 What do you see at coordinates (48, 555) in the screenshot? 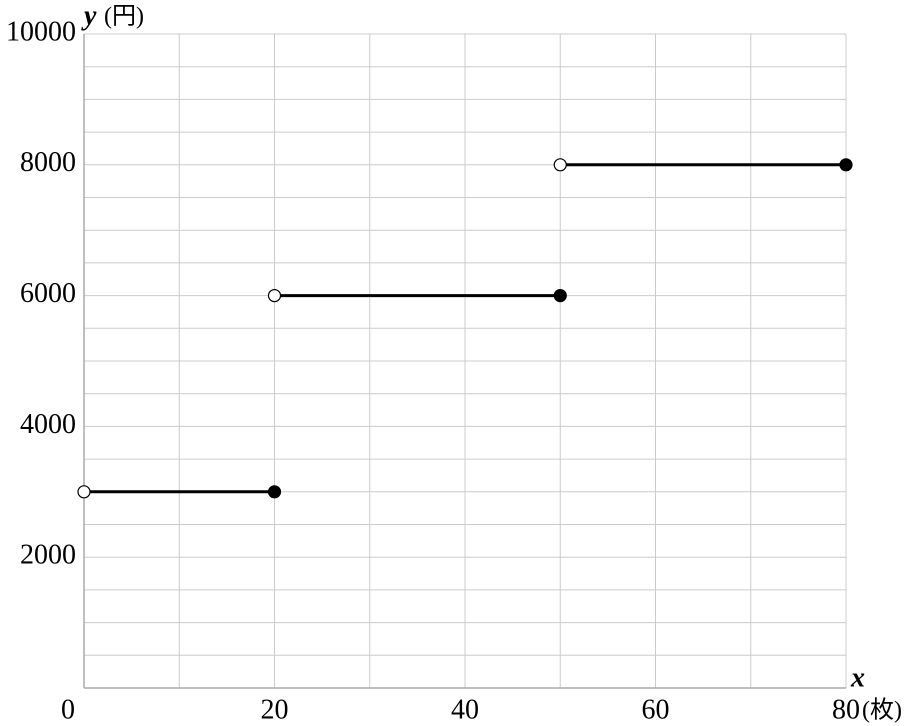
I see `y-tick-label: 2000` at bounding box center [48, 555].